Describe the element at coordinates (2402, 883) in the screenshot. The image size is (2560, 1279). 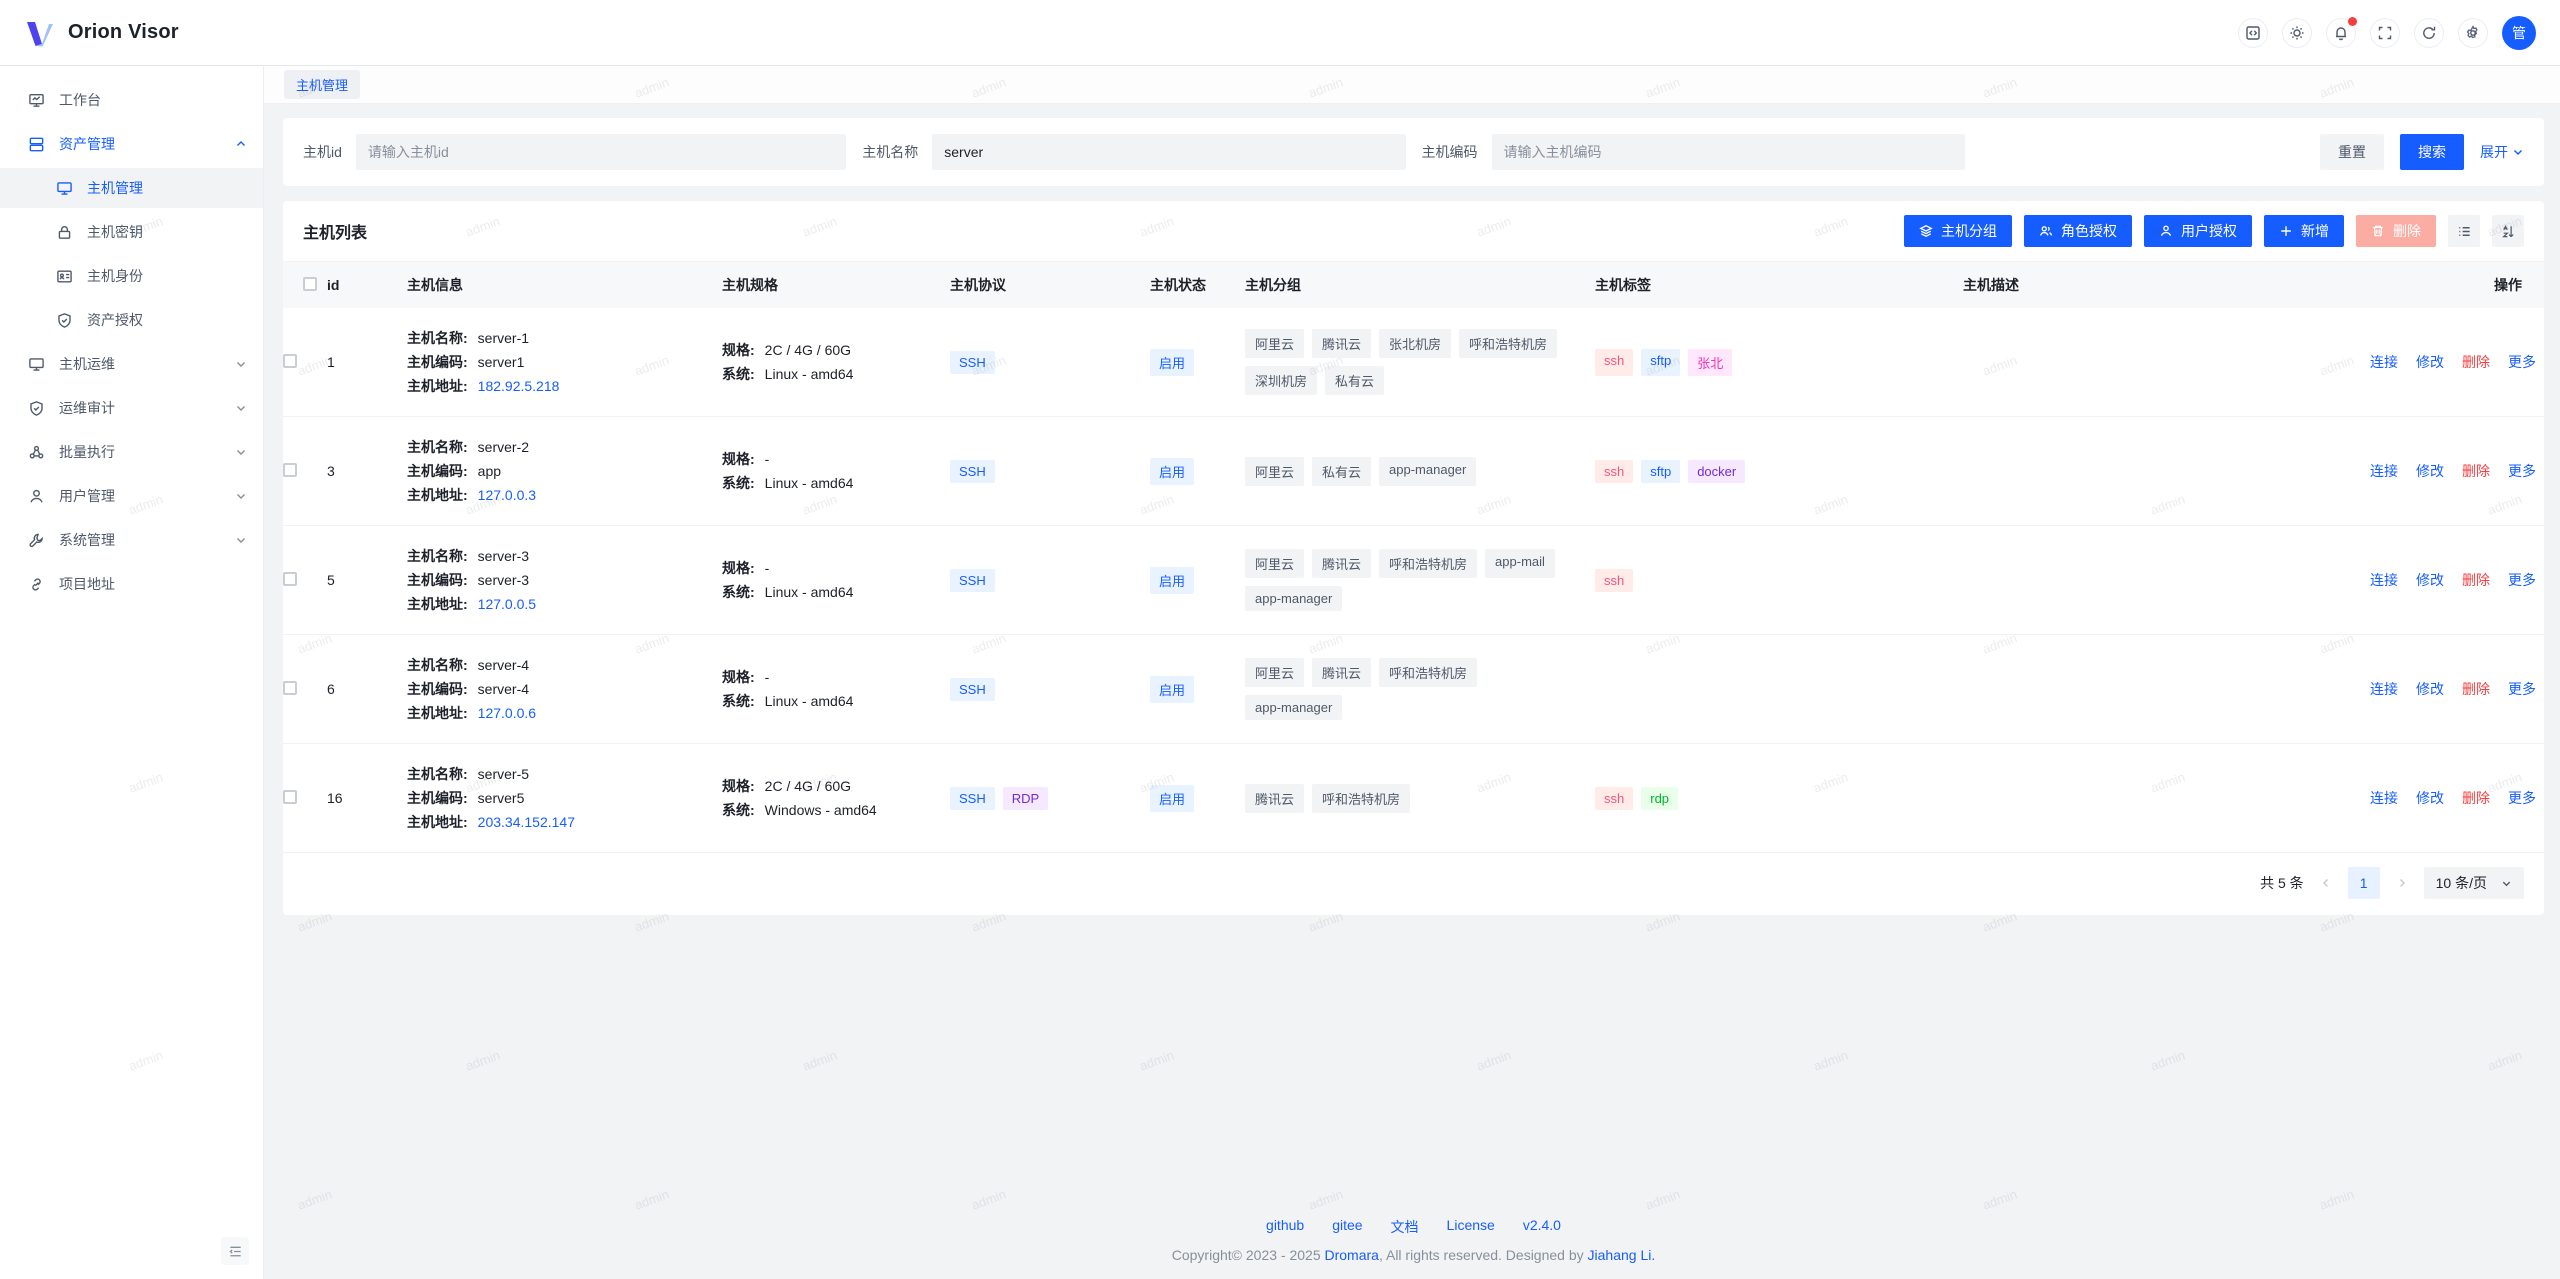
I see `next-page-icon` at that location.